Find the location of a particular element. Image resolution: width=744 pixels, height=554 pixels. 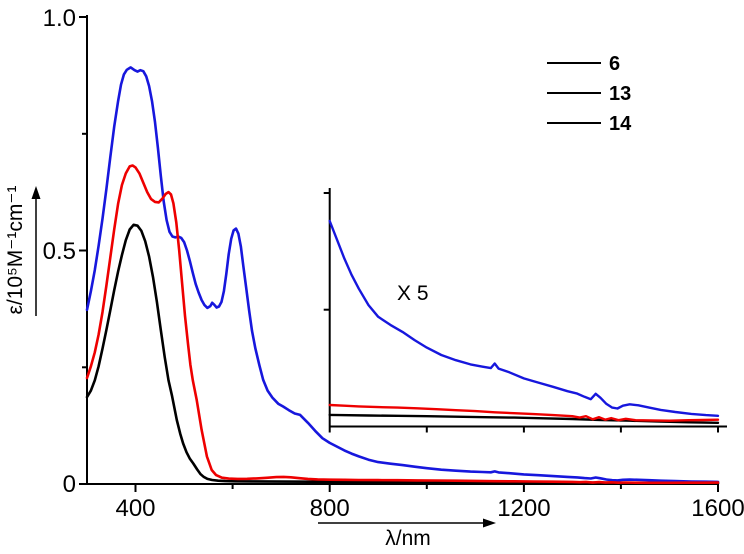

y-tick-label-1.0: 1.0 is located at coordinates (59, 18).